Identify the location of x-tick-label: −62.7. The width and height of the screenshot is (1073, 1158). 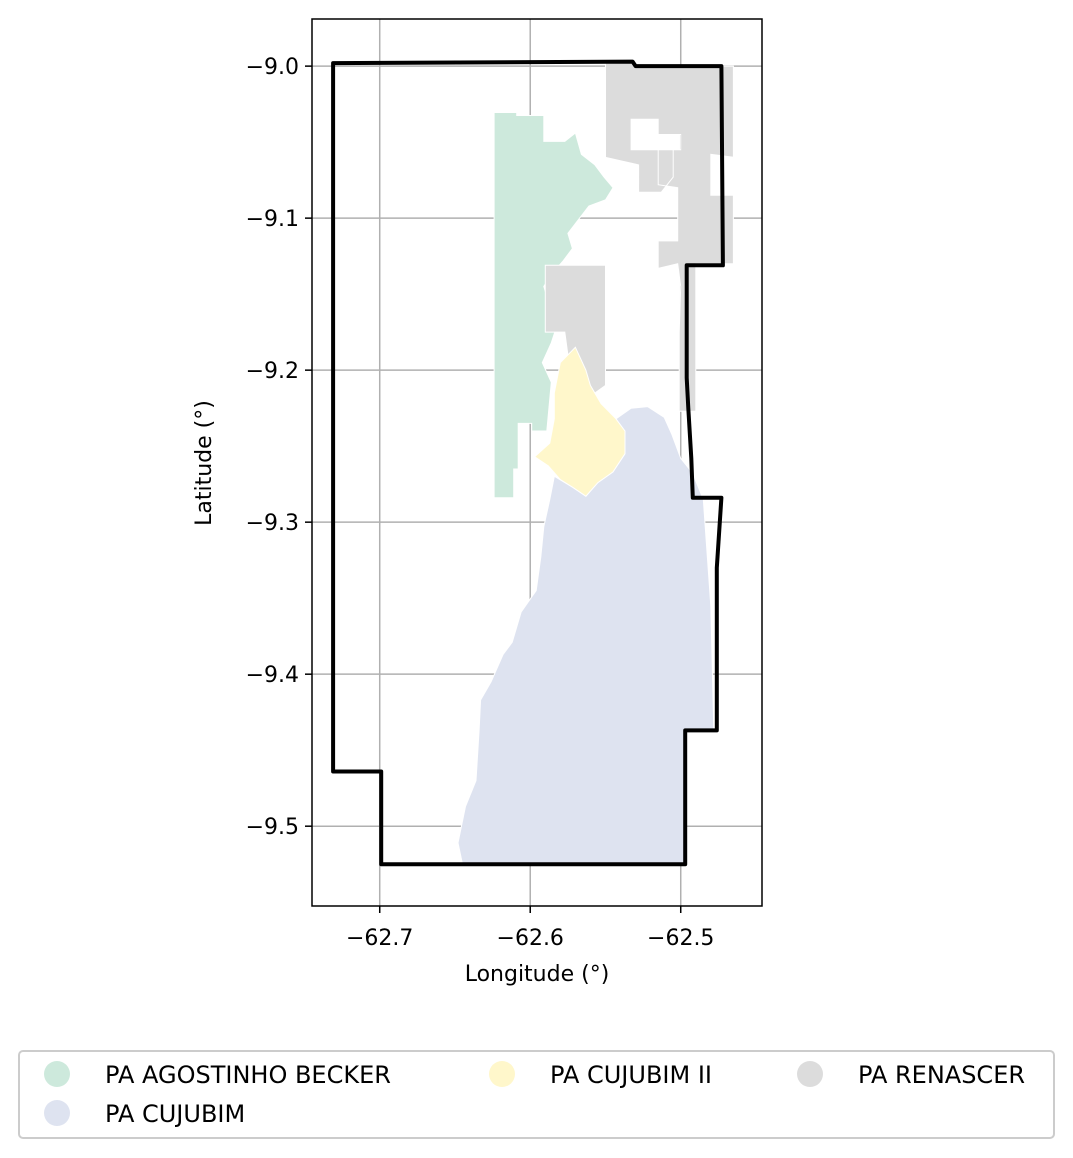
(379, 938).